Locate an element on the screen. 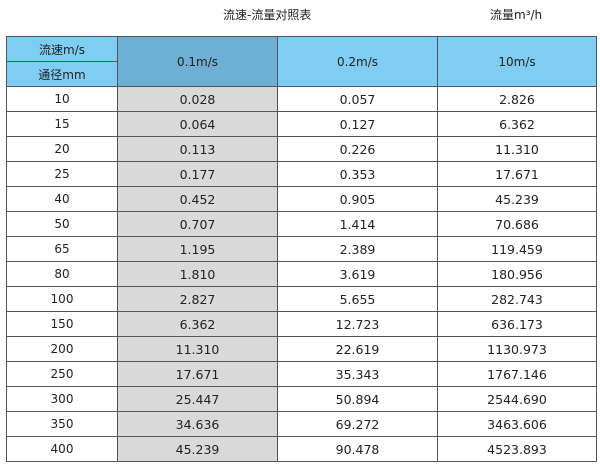 This screenshot has height=466, width=600. flow-cell: 0.064 is located at coordinates (197, 124).